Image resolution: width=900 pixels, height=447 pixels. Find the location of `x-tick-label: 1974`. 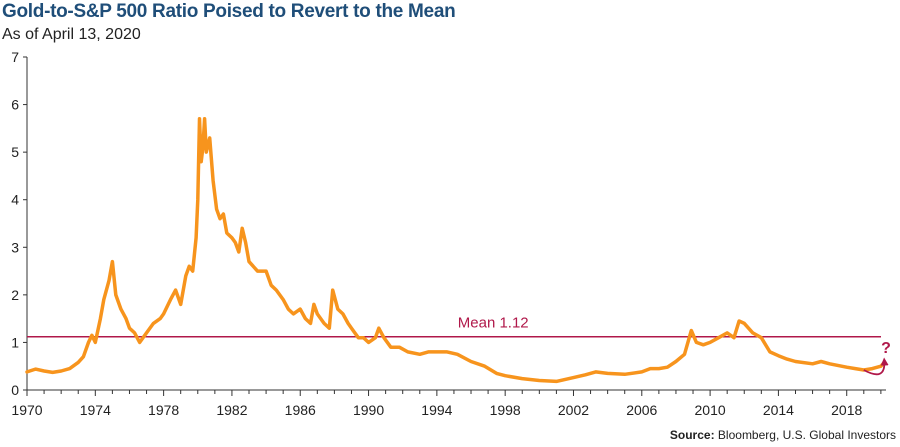

x-tick-label: 1974 is located at coordinates (95, 410).